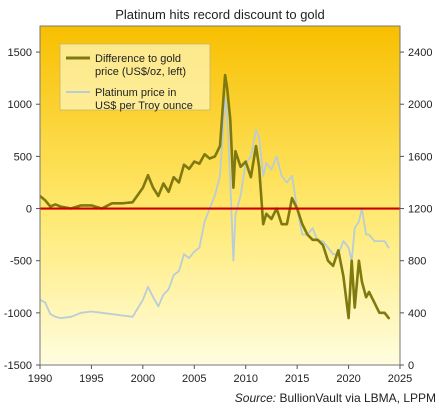  Describe the element at coordinates (420, 53) in the screenshot. I see `y-right-tick-label: 2400` at that location.